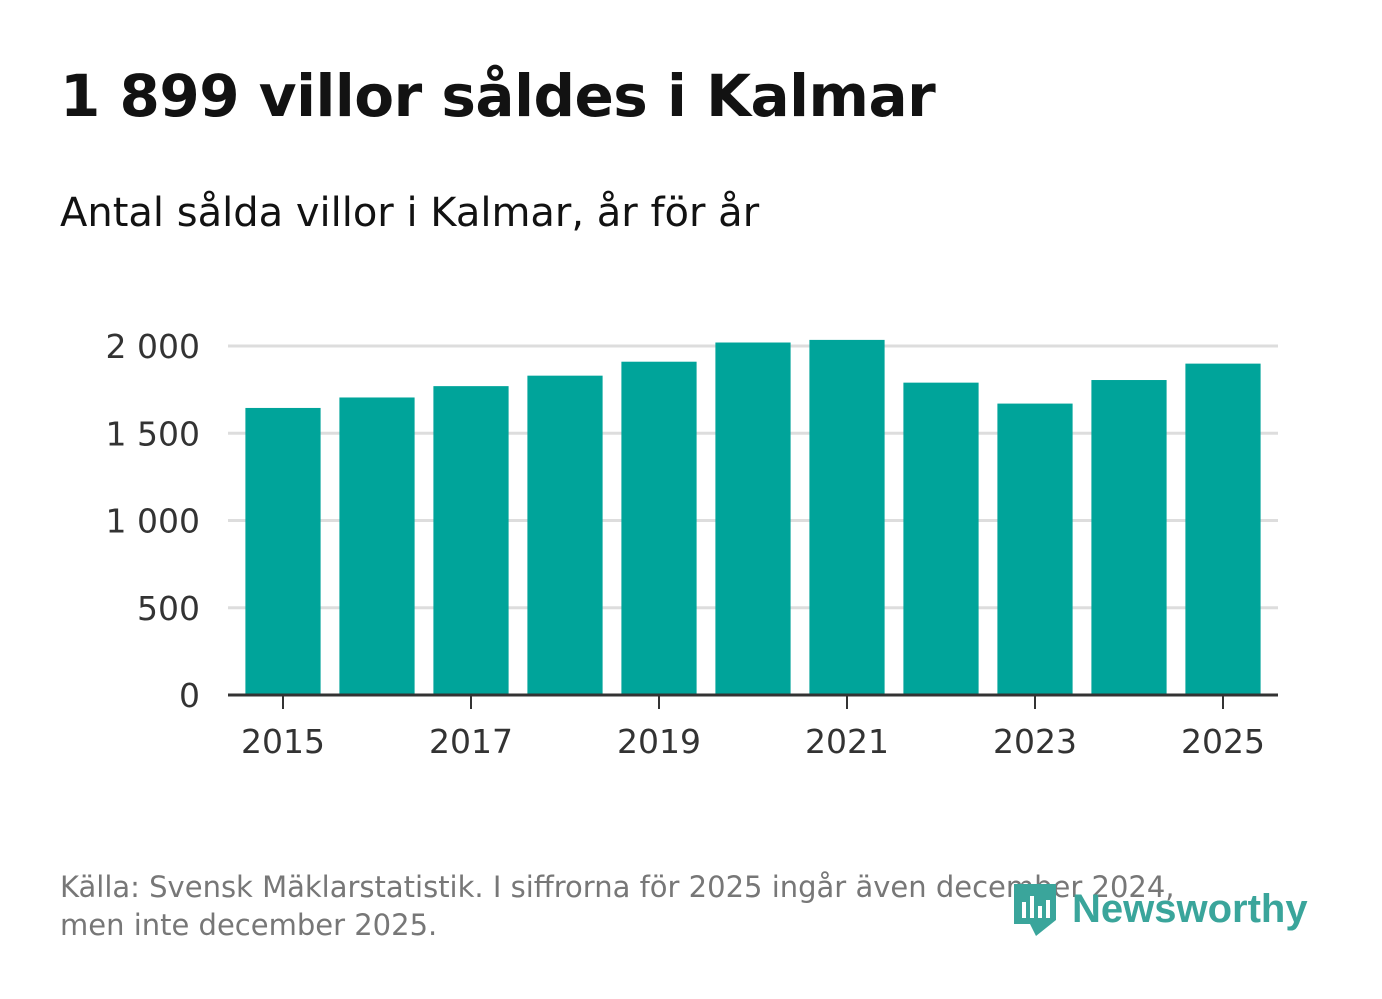  I want to click on y-tick-label: 1 000, so click(153, 521).